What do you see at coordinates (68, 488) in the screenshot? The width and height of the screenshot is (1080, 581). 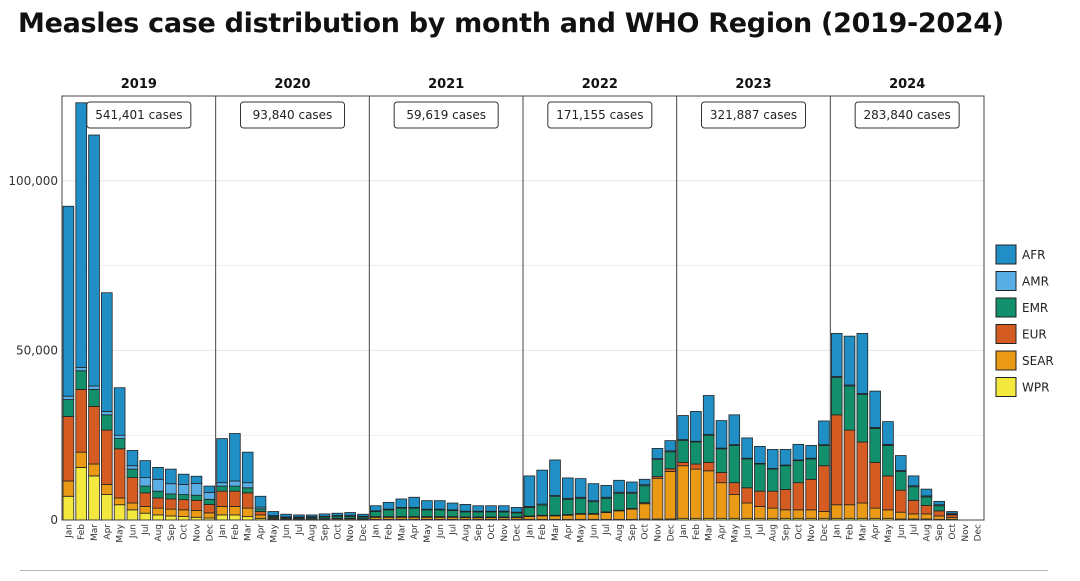 I see `bar-2019-jan-sear` at bounding box center [68, 488].